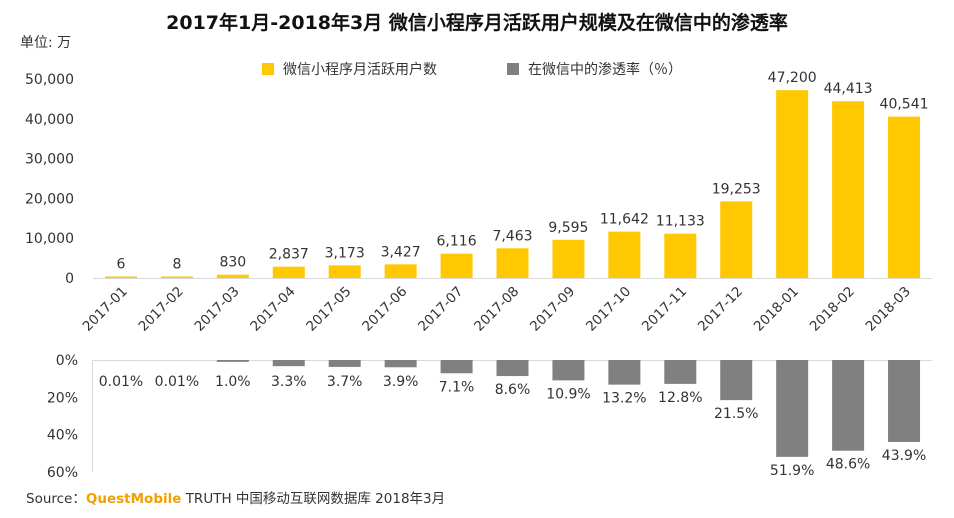  What do you see at coordinates (513, 390) in the screenshot?
I see `data-label-penetration: 8.6%` at bounding box center [513, 390].